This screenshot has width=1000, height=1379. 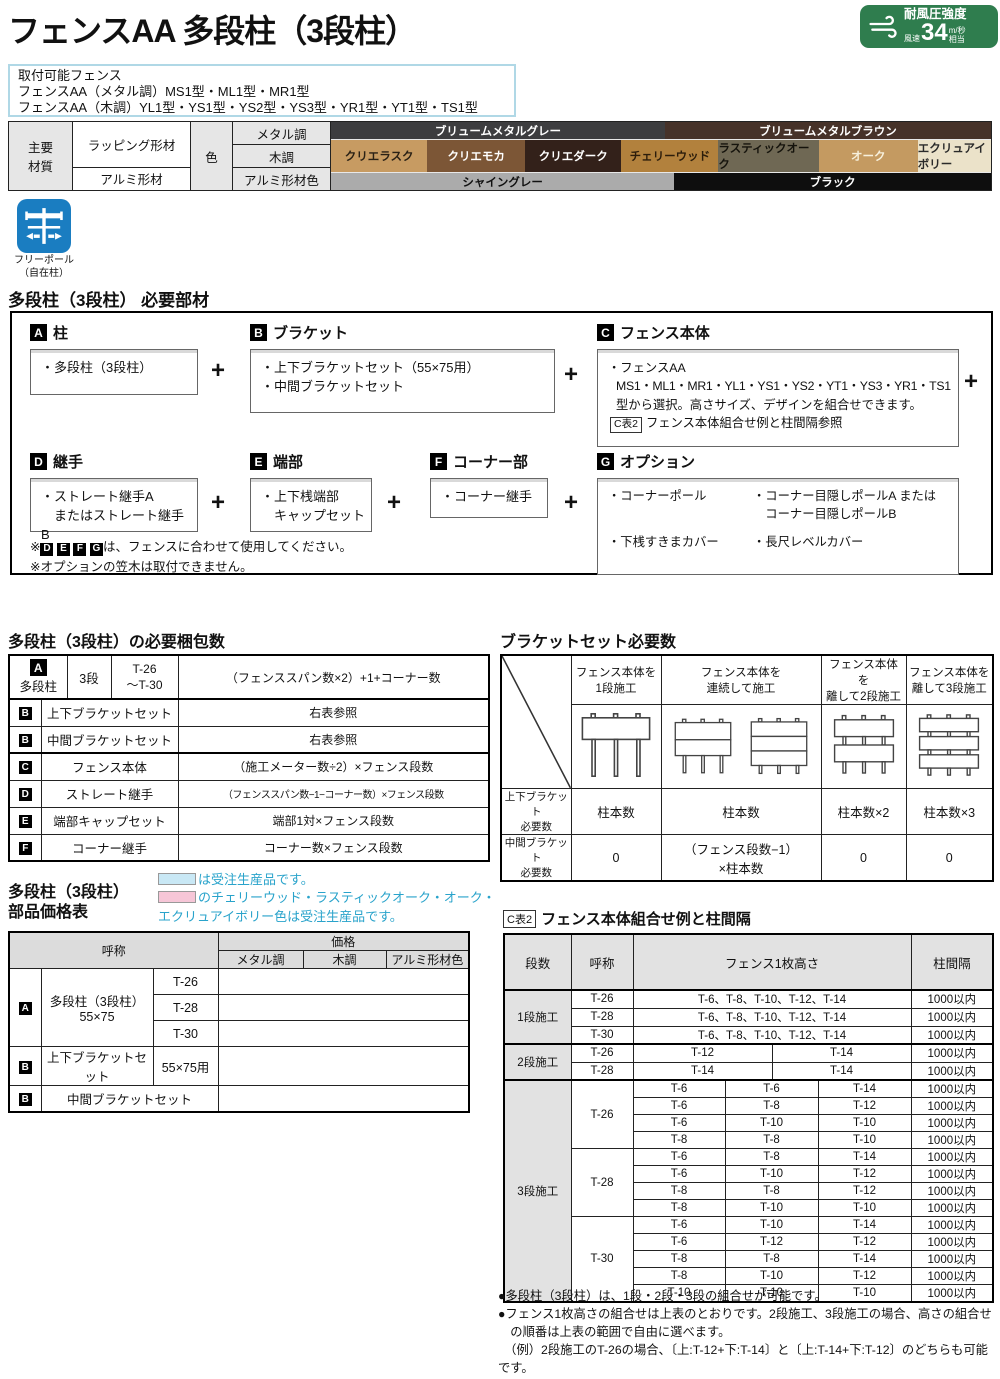 I want to click on part-letter-b: B, so click(x=258, y=332).